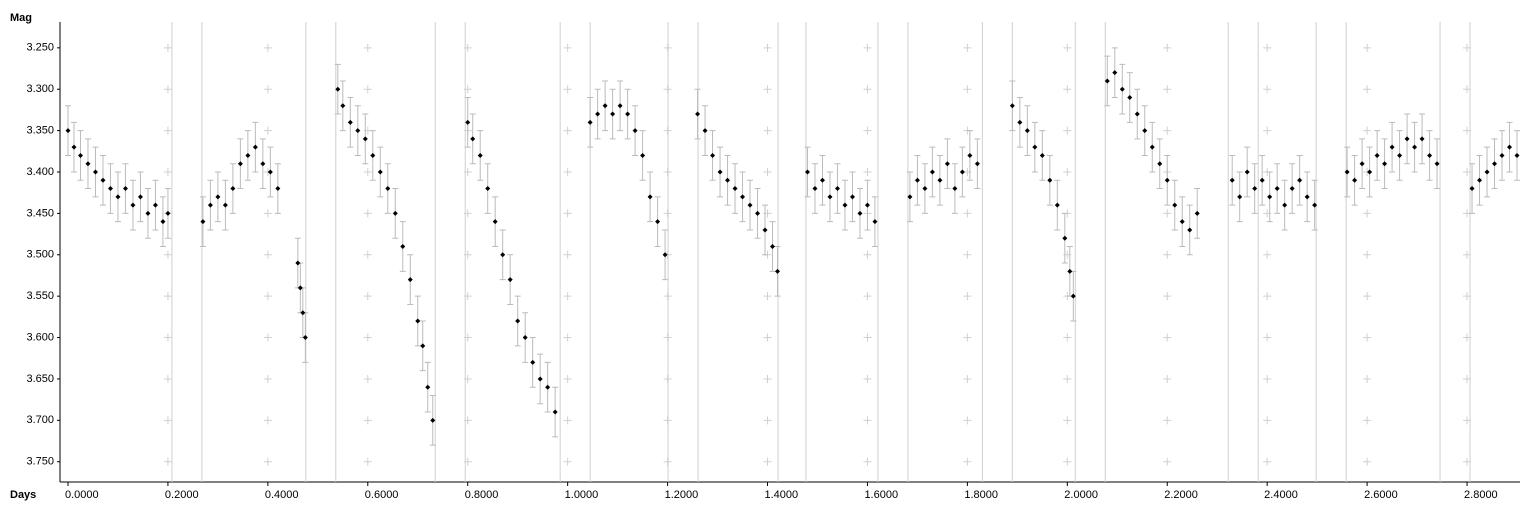 The image size is (1536, 512). What do you see at coordinates (282, 495) in the screenshot?
I see `x-tick-label: 0.4000` at bounding box center [282, 495].